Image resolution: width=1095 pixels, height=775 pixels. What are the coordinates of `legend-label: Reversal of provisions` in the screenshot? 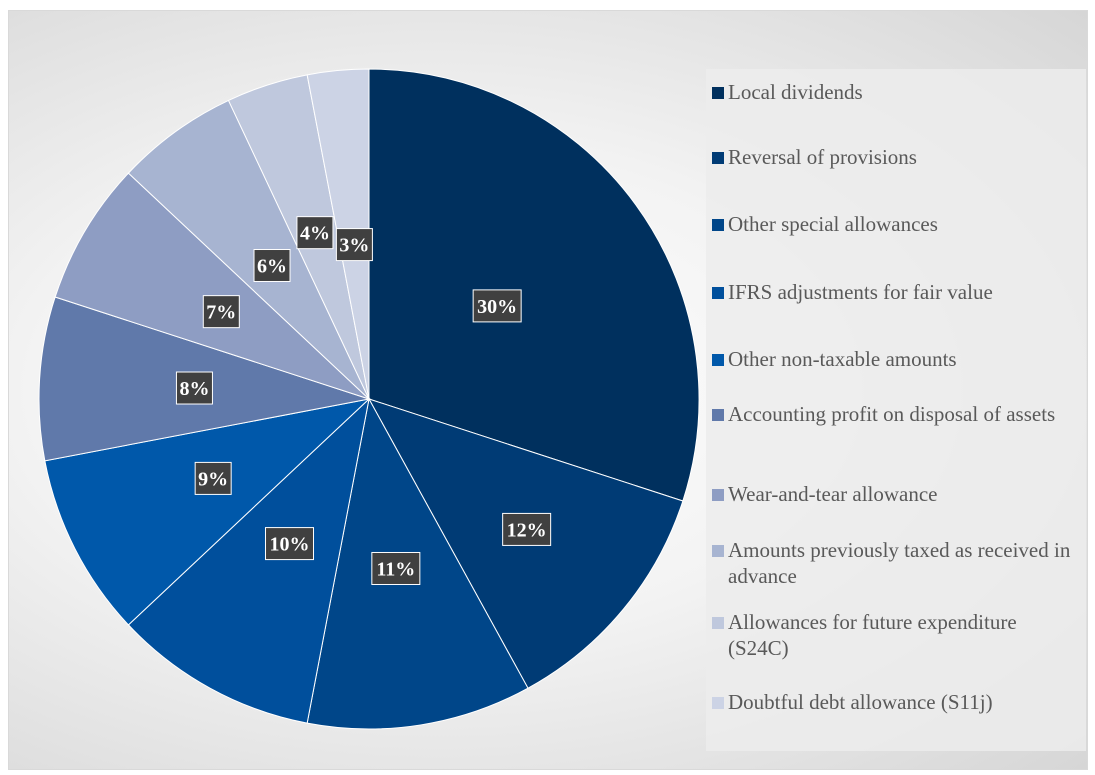 It's located at (822, 157).